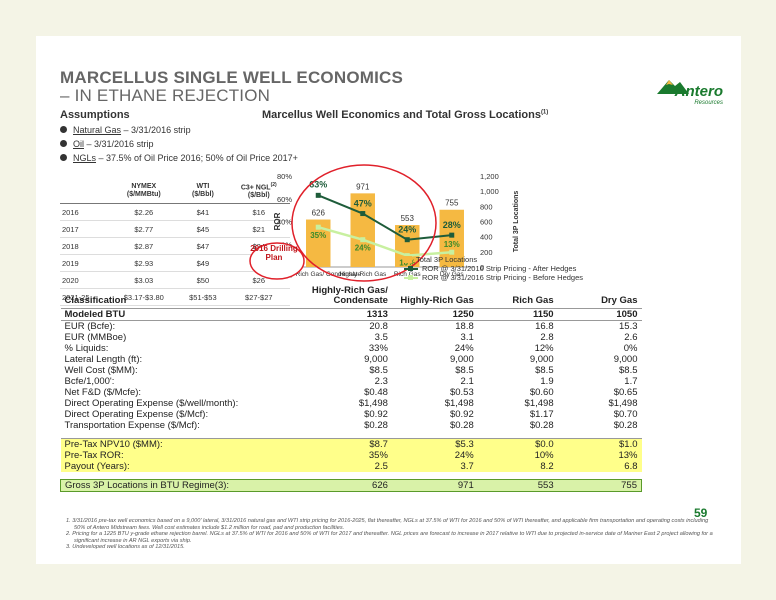  Describe the element at coordinates (180, 297) in the screenshot. I see `econ-cell: Classification` at that location.